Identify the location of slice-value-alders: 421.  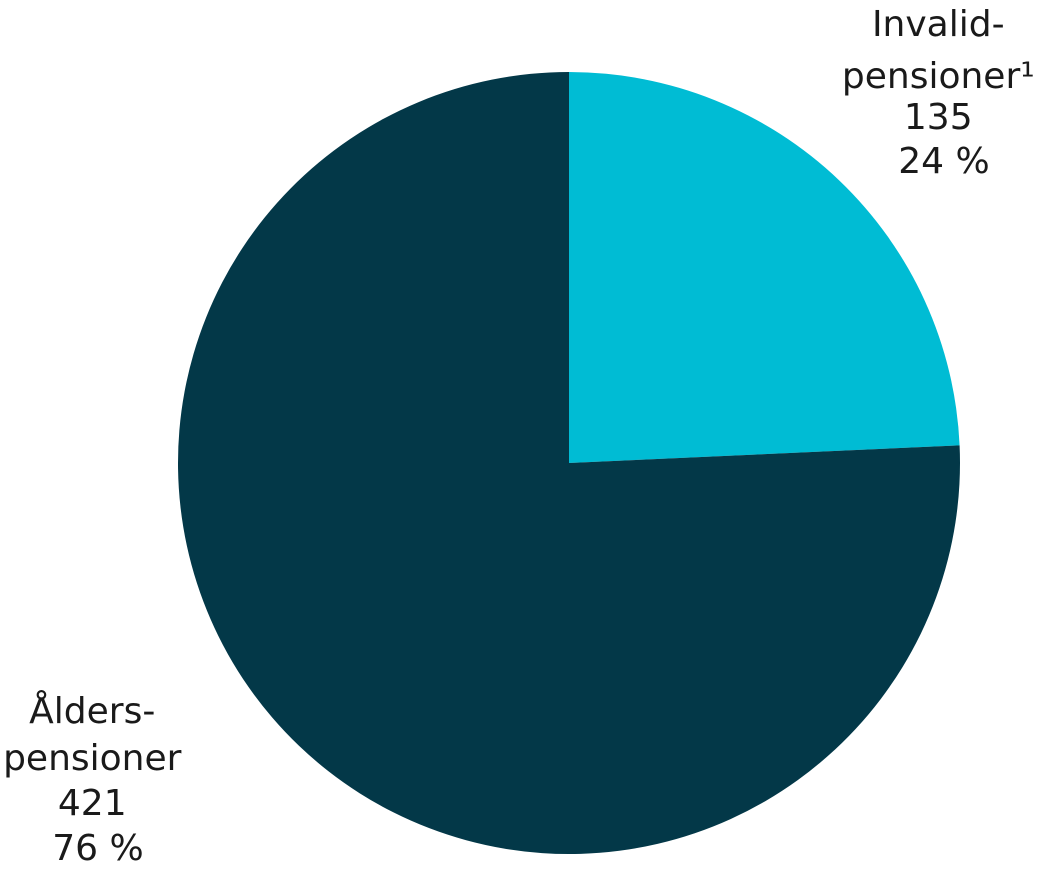
(92, 803).